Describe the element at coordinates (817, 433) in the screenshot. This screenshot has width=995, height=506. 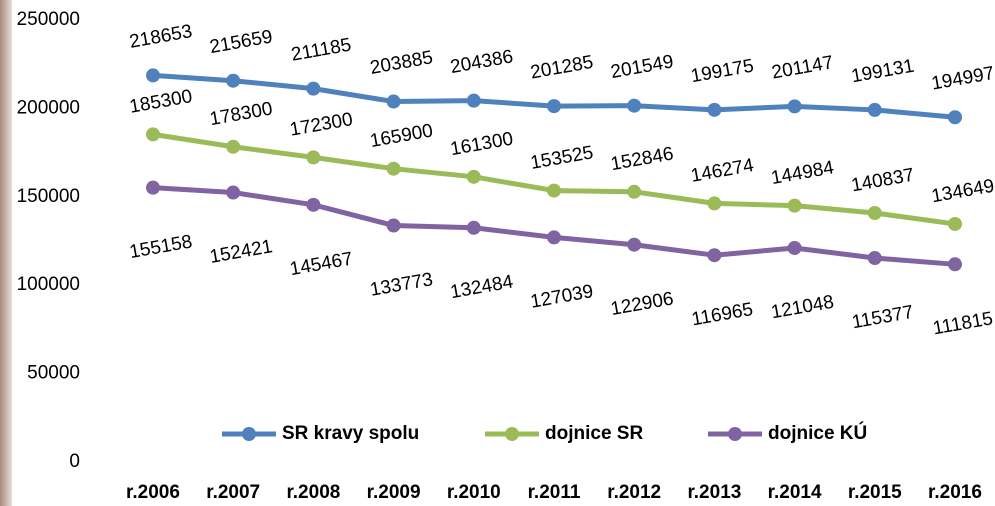
I see `legend-label: dojnice KÚ` at that location.